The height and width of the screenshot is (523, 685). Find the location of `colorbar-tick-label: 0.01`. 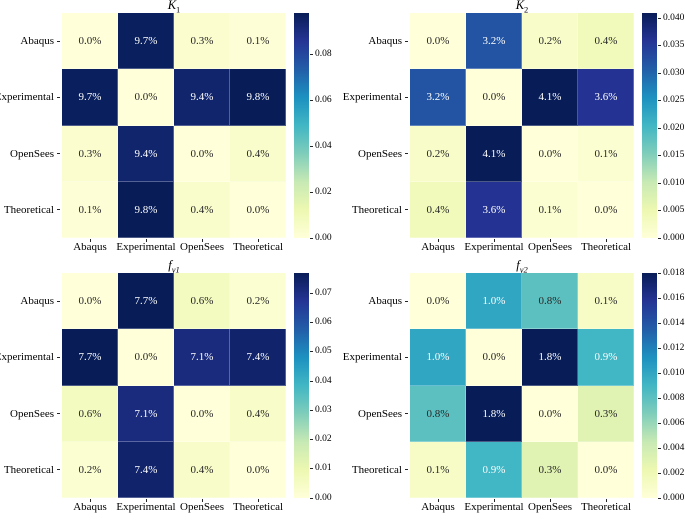

colorbar-tick-label: 0.01 is located at coordinates (323, 468).